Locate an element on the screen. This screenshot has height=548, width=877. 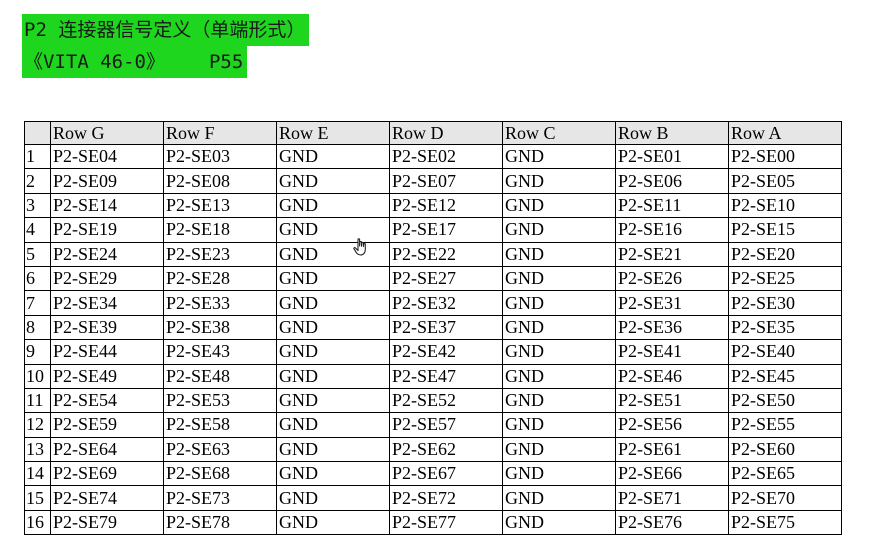
header-cell-row-f: Row F is located at coordinates (220, 133).